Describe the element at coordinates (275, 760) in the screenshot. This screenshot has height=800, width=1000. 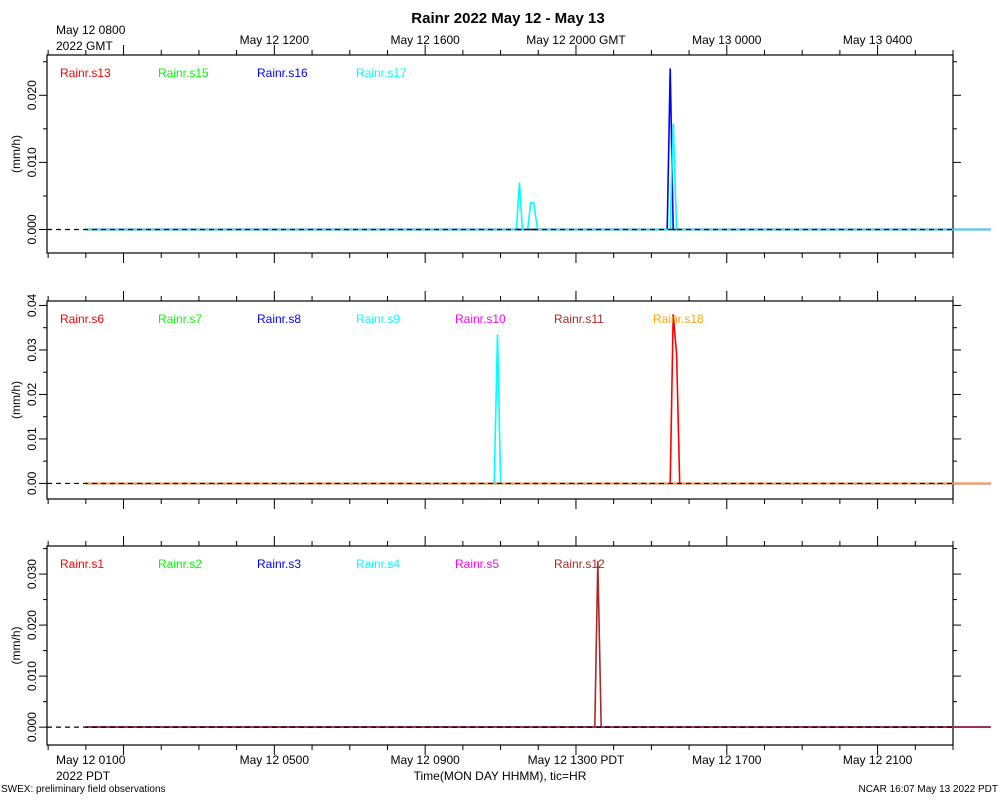
I see `bottom-axis-label: May 12 0500` at that location.